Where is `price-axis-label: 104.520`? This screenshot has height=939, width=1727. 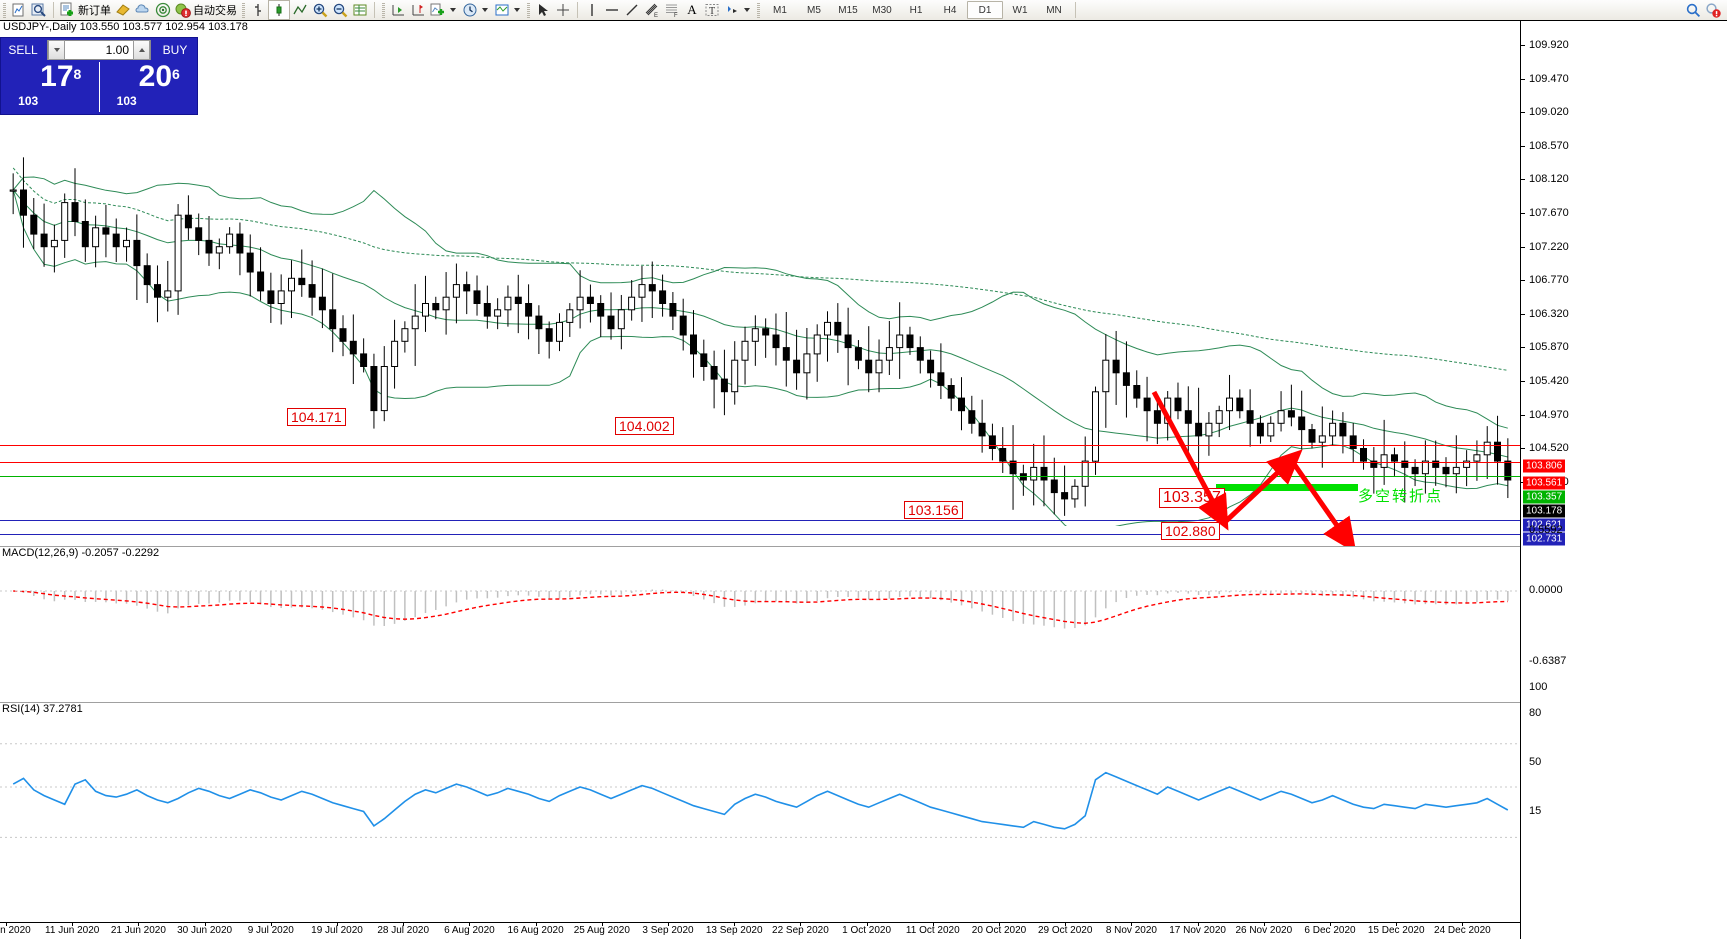
price-axis-label: 104.520 is located at coordinates (1549, 448).